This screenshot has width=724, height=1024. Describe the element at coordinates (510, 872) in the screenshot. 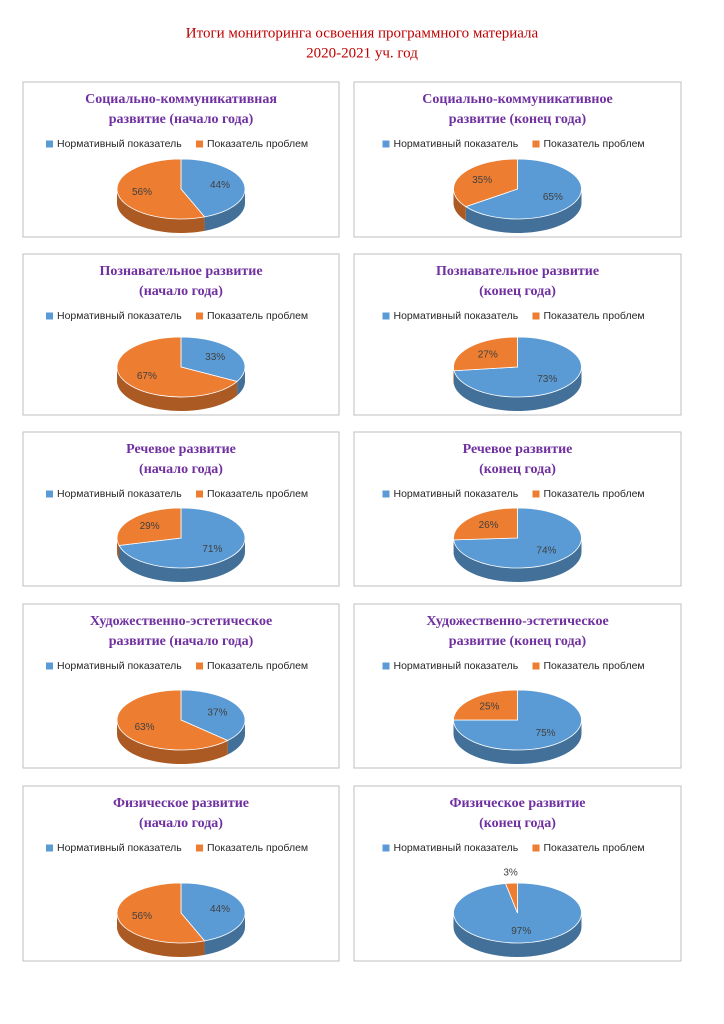

I see `data-label: 3%` at that location.